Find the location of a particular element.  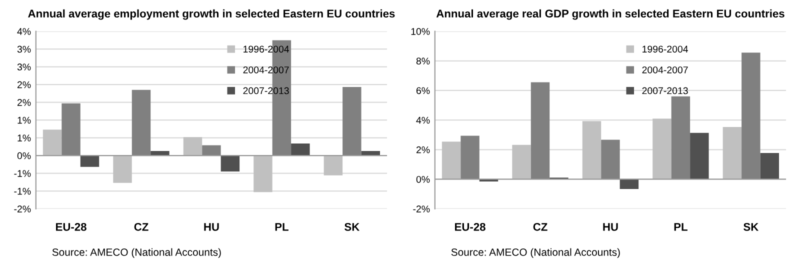

y-tick-label: 6% is located at coordinates (423, 90).